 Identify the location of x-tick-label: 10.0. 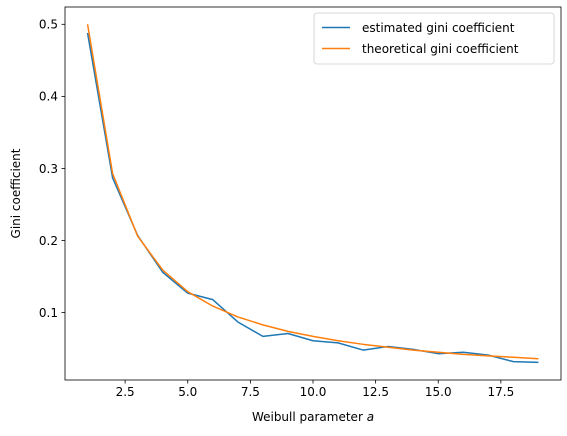
(313, 392).